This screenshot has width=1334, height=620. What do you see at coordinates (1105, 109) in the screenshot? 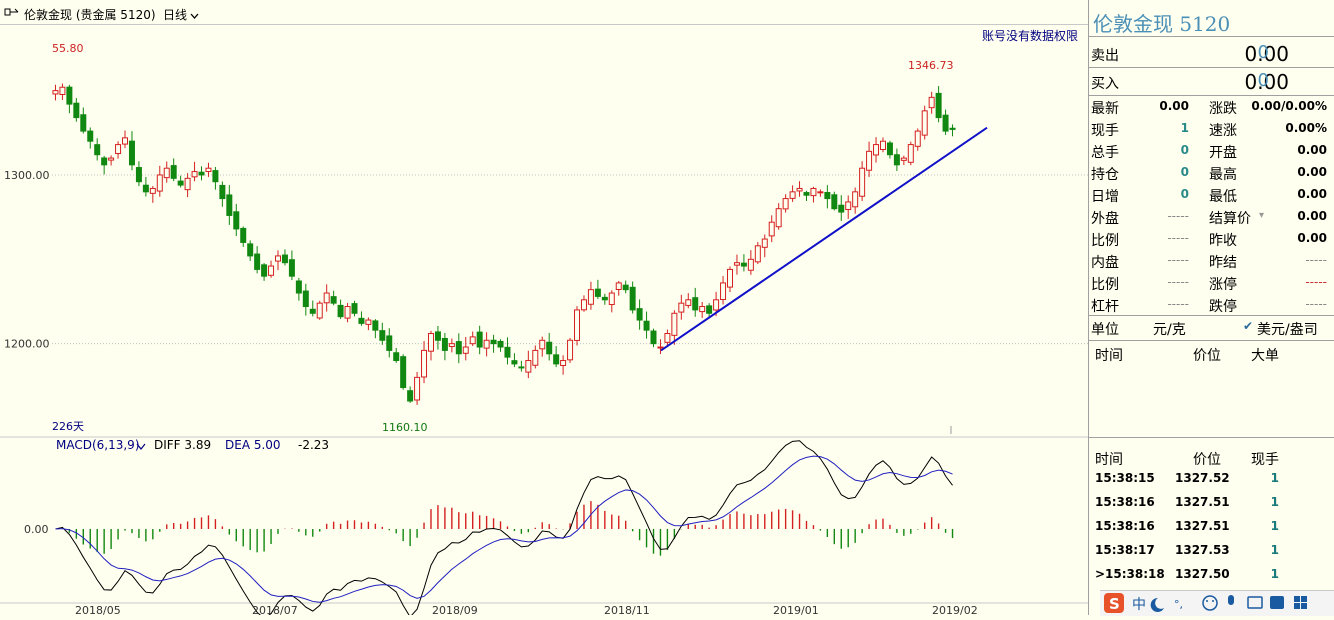
I see `stat-label: 最新` at bounding box center [1105, 109].